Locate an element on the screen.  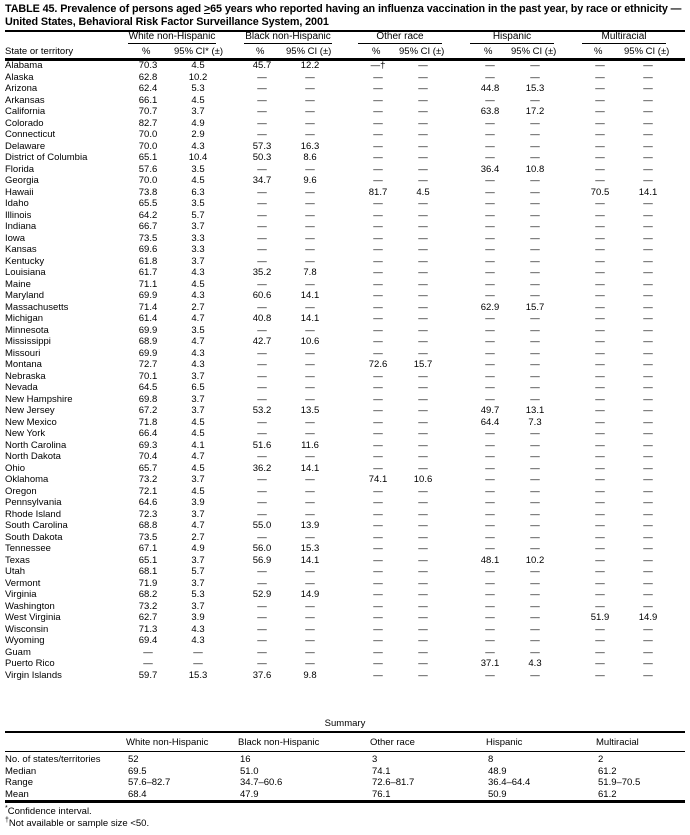
state-name: Minnesota is located at coordinates (27, 330).